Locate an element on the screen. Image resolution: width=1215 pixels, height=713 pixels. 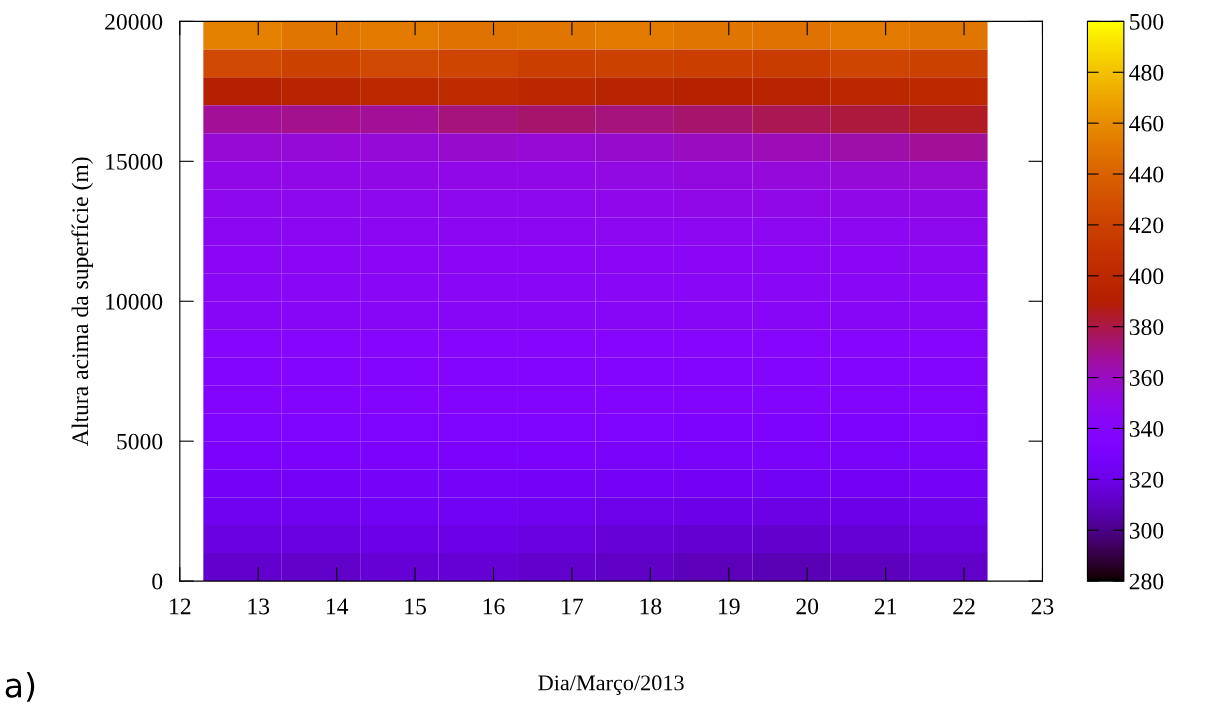
color-bar-label: 320 is located at coordinates (1146, 479).